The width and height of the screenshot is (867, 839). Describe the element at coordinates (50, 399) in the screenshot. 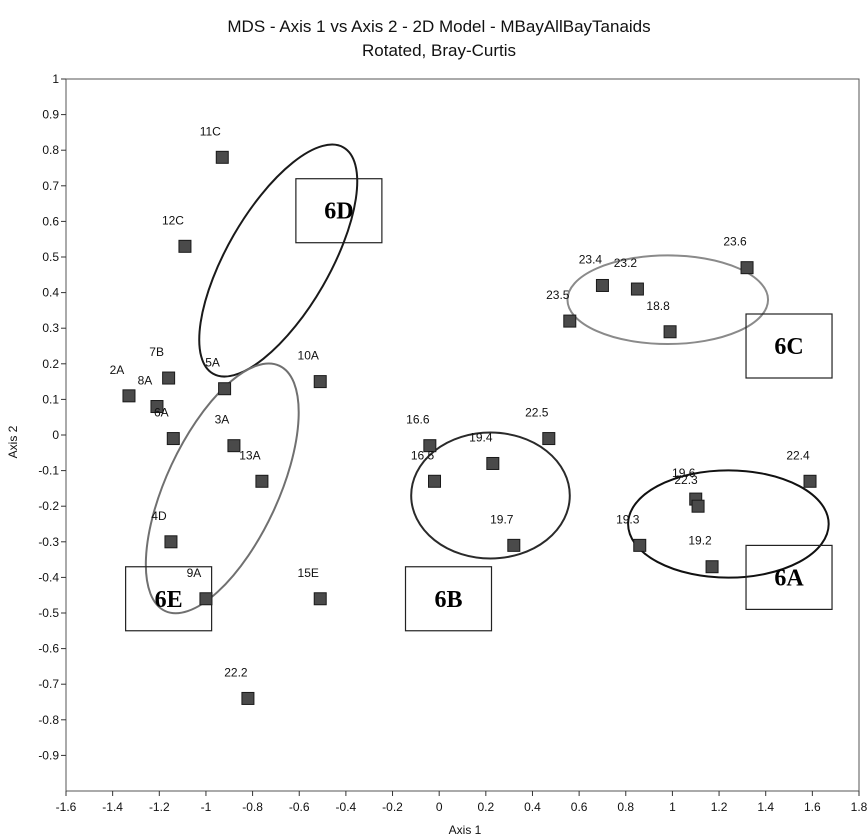

I see `y-tick-label: 0.1` at that location.